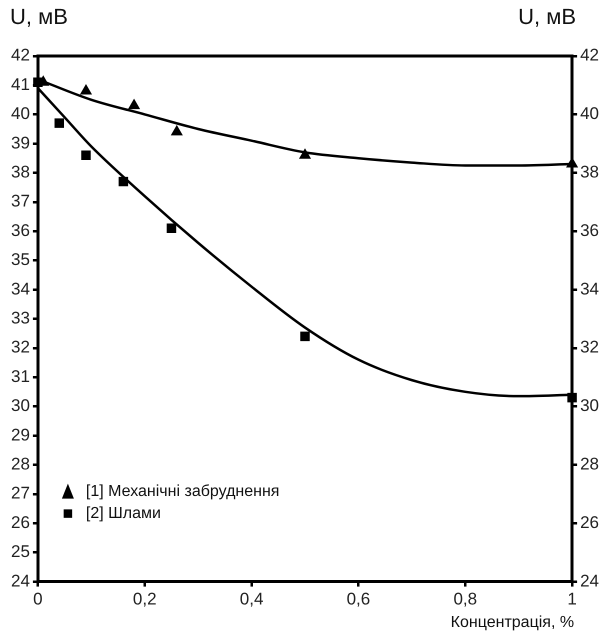 The image size is (606, 633). What do you see at coordinates (572, 598) in the screenshot?
I see `x-tick-label: 1` at bounding box center [572, 598].